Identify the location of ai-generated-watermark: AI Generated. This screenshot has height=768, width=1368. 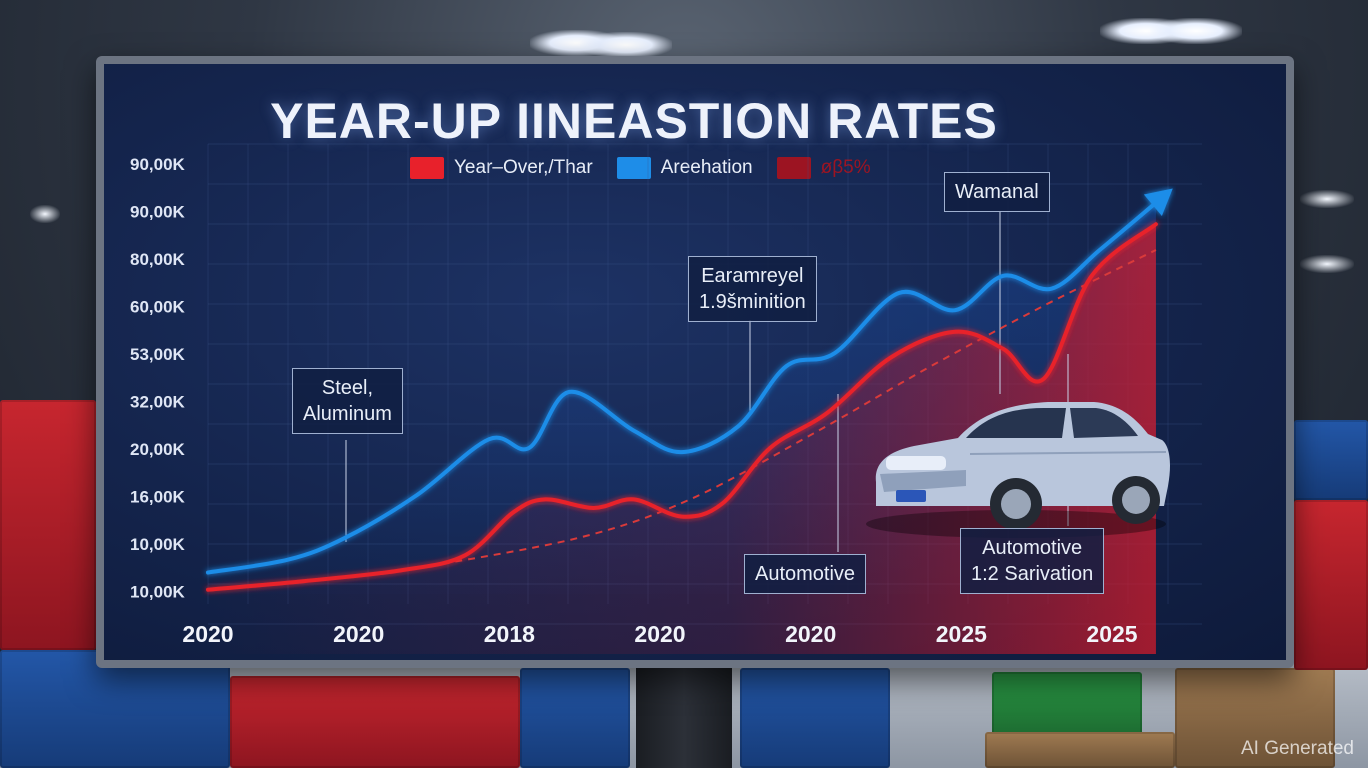
(1297, 748).